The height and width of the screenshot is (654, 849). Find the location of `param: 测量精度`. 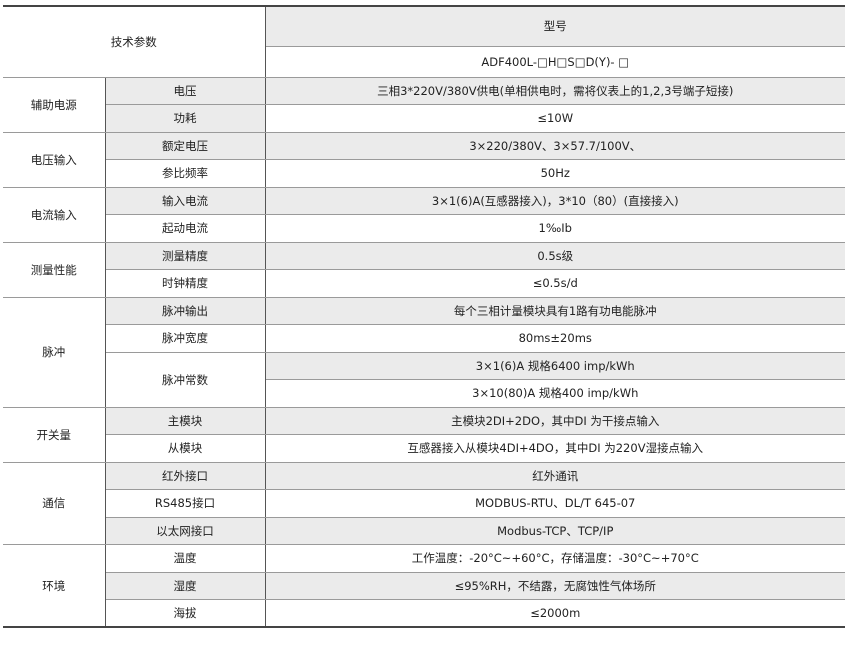

param: 测量精度 is located at coordinates (185, 255).